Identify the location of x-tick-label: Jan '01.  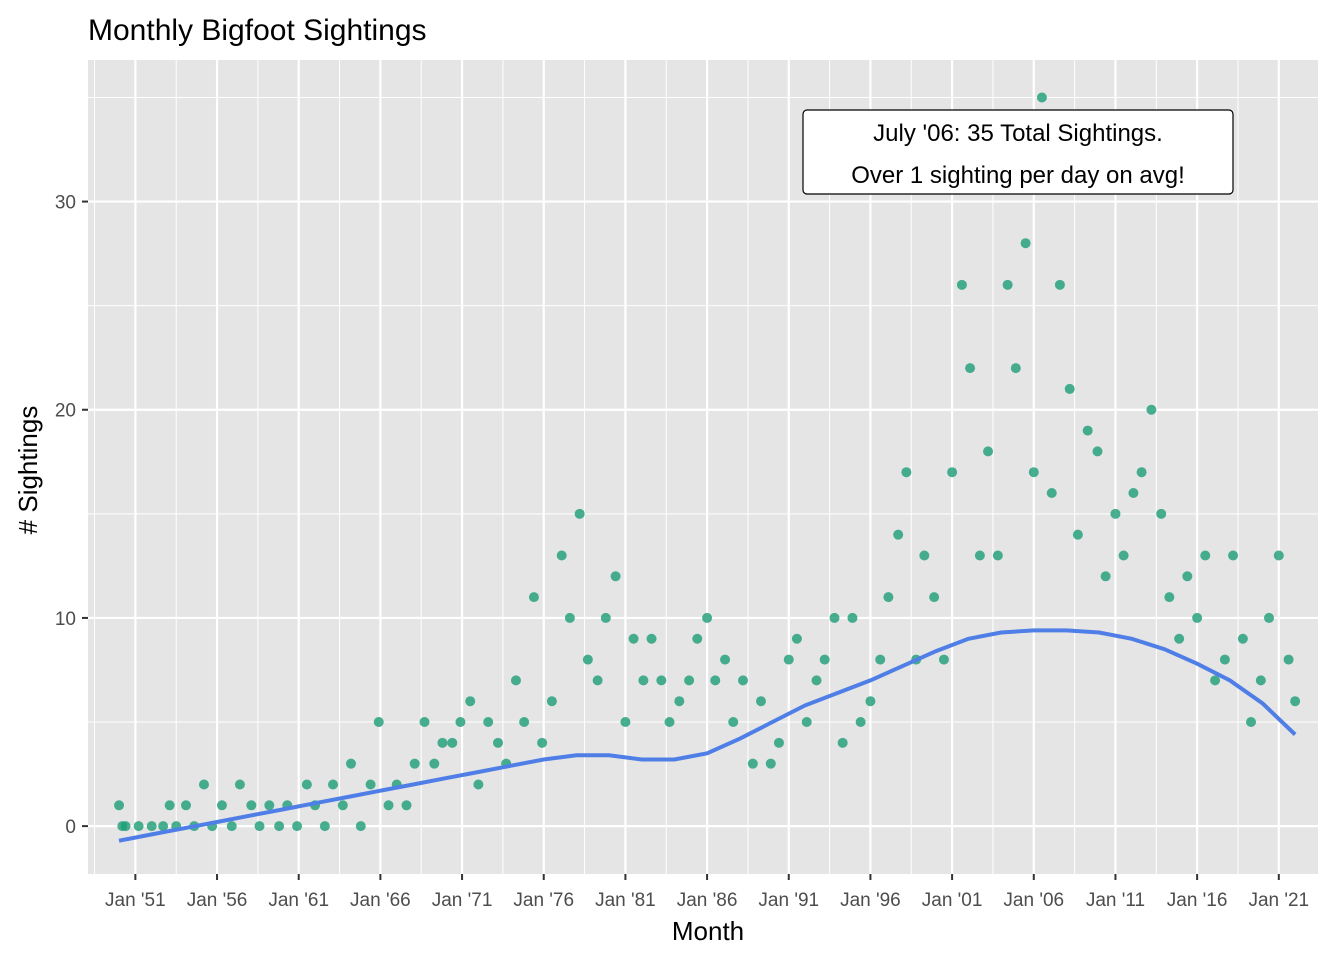
(952, 900).